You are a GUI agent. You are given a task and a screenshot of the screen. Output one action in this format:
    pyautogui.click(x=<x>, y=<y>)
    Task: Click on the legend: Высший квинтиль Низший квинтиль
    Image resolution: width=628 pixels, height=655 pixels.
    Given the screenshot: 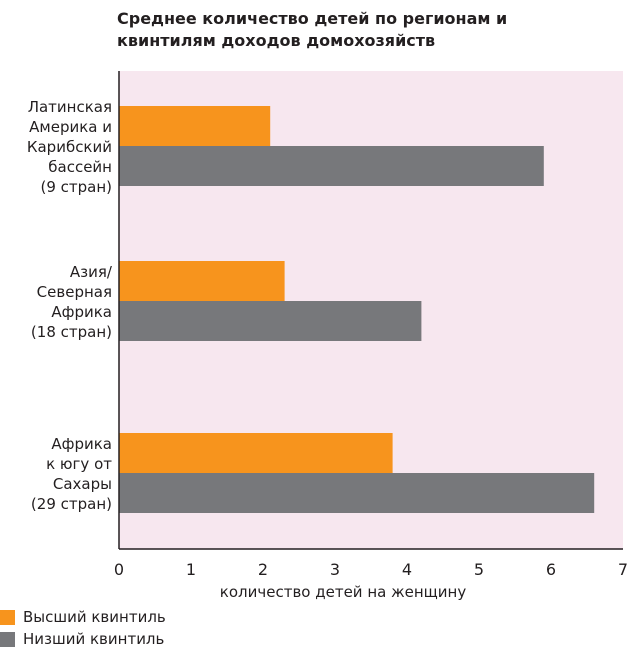 What is the action you would take?
    pyautogui.click(x=83, y=628)
    